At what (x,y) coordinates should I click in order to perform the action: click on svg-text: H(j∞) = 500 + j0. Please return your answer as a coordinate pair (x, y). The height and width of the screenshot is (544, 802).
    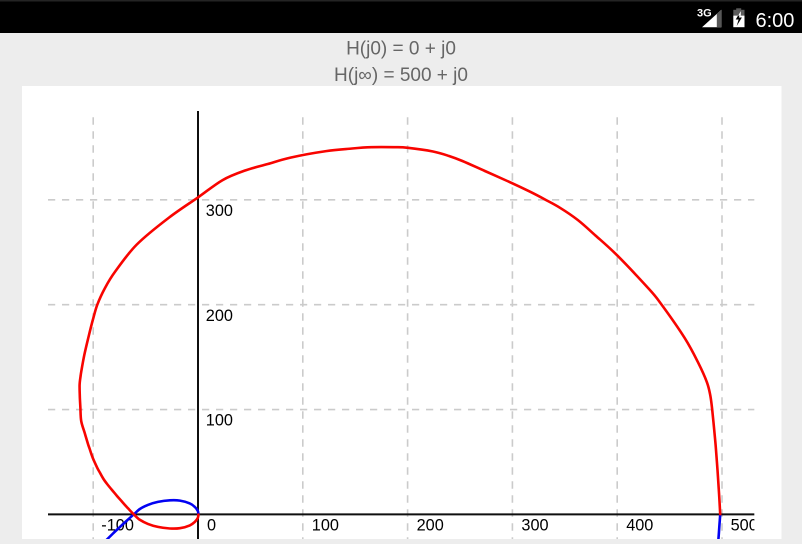
    Looking at the image, I should click on (401, 75).